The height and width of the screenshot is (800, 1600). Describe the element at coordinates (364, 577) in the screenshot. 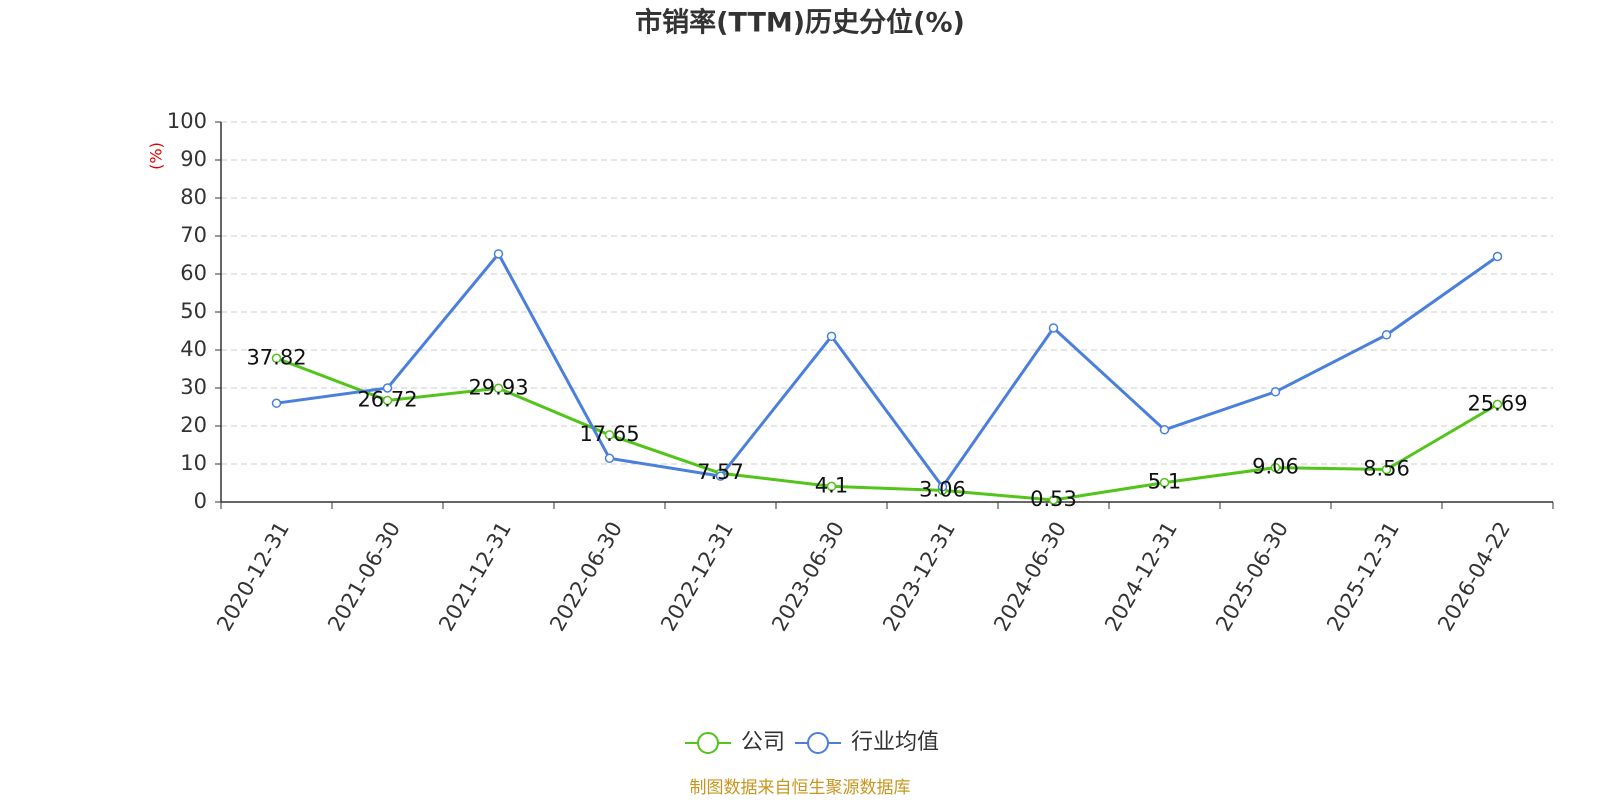

I see `x-tick-label: 2021-06-30` at that location.